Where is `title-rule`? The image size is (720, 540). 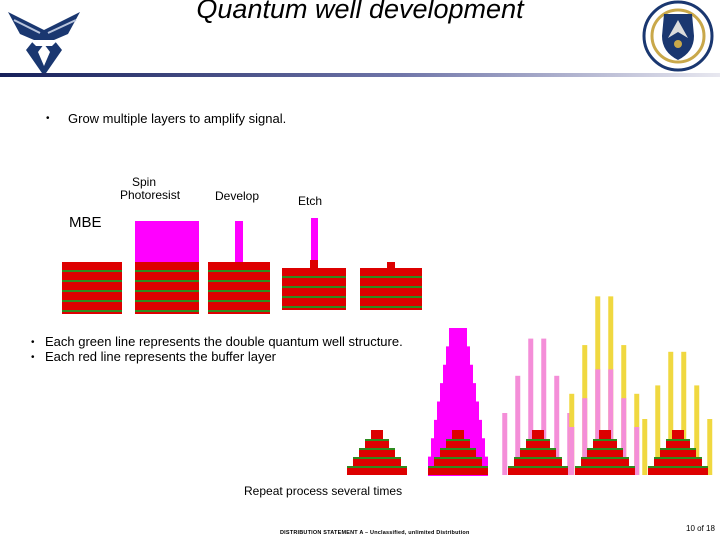 title-rule is located at coordinates (360, 75).